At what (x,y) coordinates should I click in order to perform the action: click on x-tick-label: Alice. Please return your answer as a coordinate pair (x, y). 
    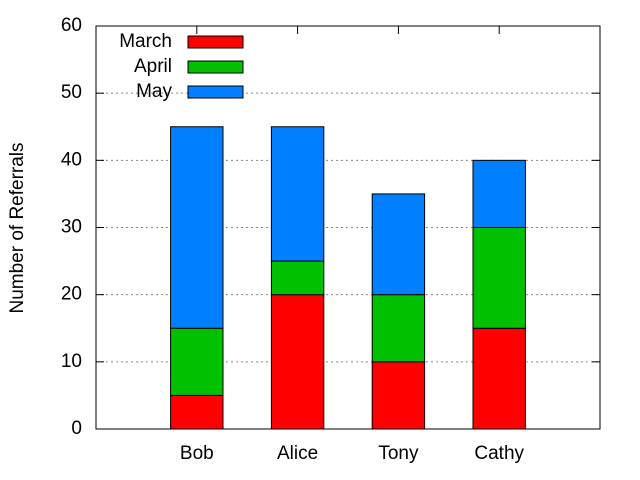
    Looking at the image, I should click on (297, 453).